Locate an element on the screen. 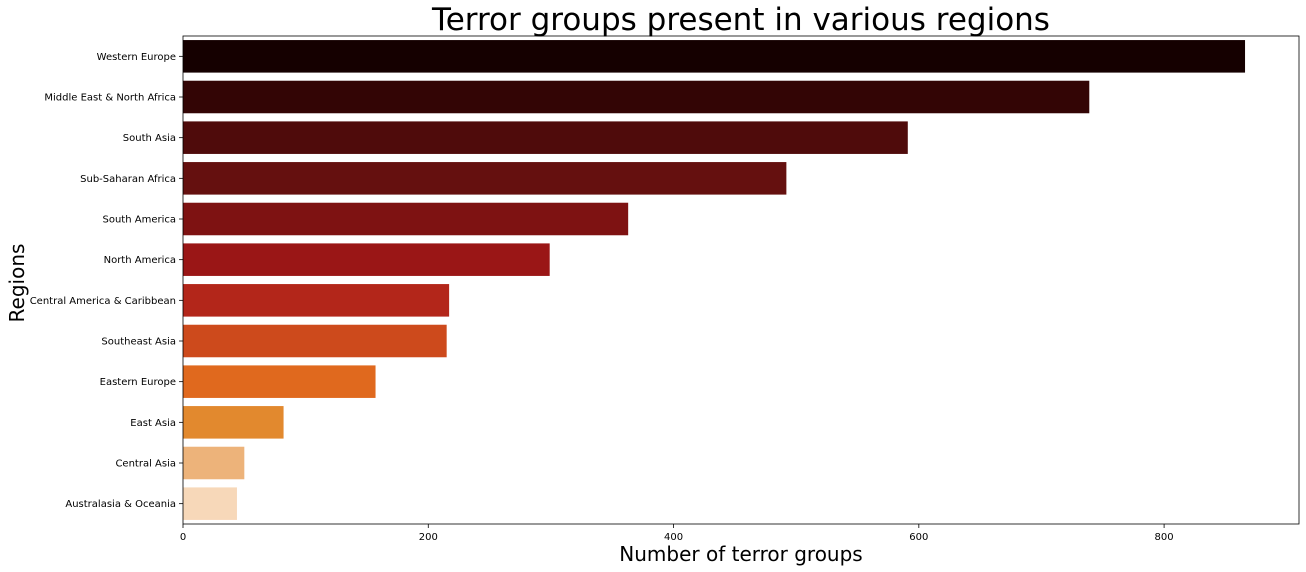  y-tick-label: South America is located at coordinates (140, 220).